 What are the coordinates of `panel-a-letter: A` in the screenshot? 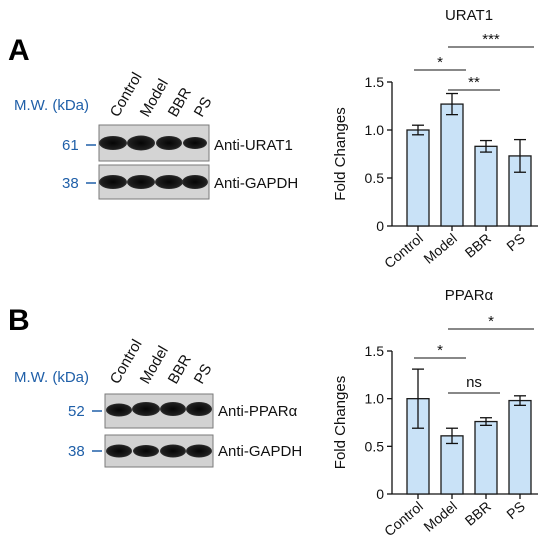 It's located at (19, 50).